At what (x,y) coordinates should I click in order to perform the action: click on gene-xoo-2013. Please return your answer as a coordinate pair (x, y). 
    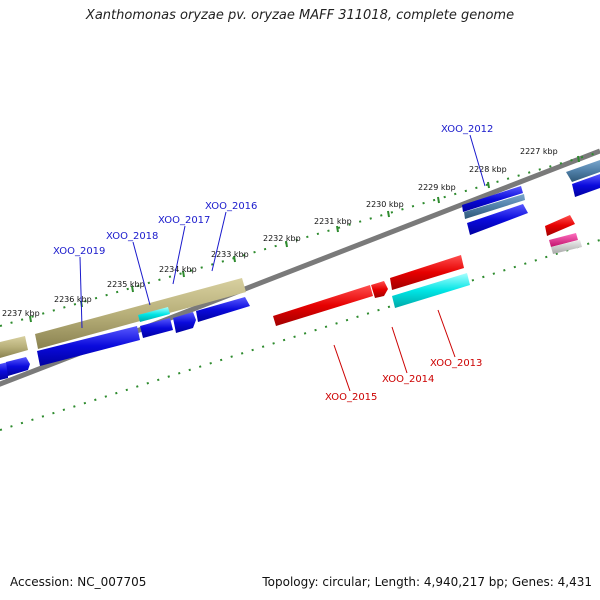
    Looking at the image, I should click on (431, 290).